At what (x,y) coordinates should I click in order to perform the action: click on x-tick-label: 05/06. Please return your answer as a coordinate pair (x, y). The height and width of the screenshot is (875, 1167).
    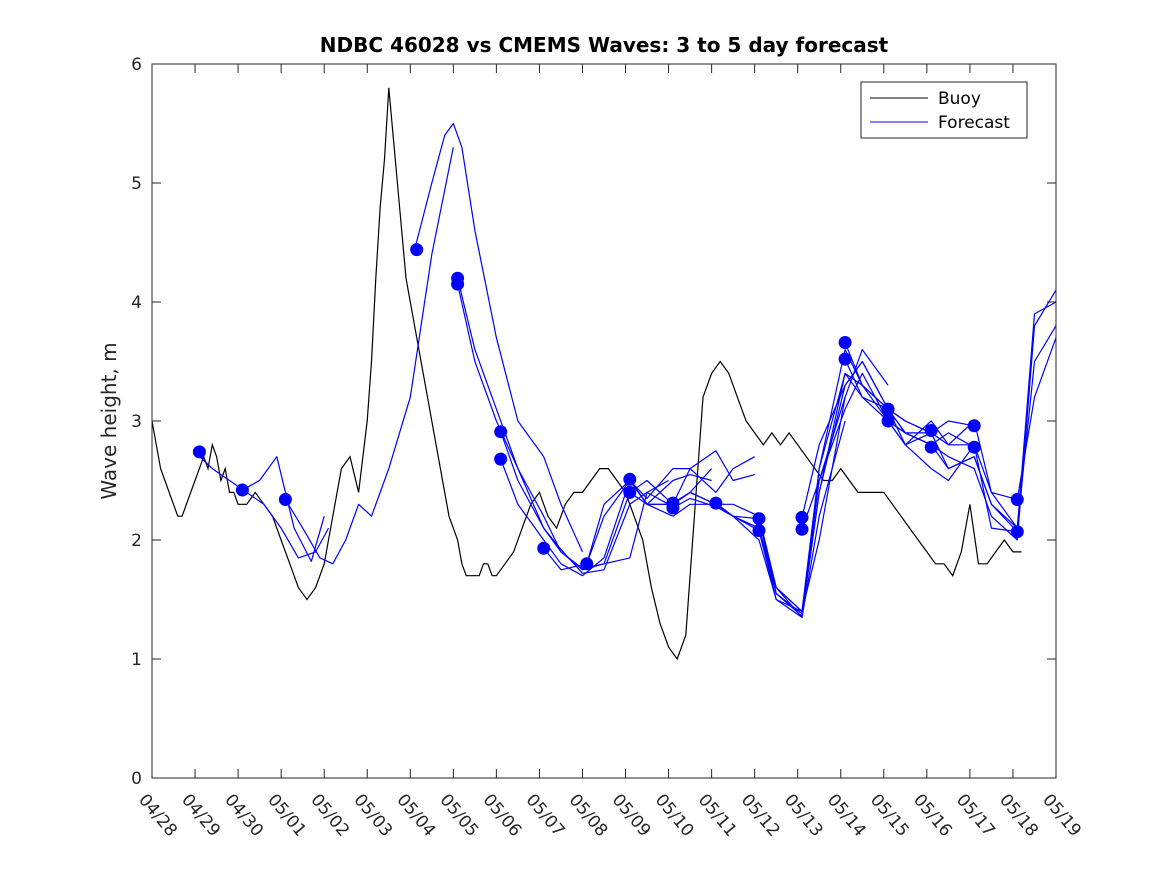
    Looking at the image, I should click on (502, 815).